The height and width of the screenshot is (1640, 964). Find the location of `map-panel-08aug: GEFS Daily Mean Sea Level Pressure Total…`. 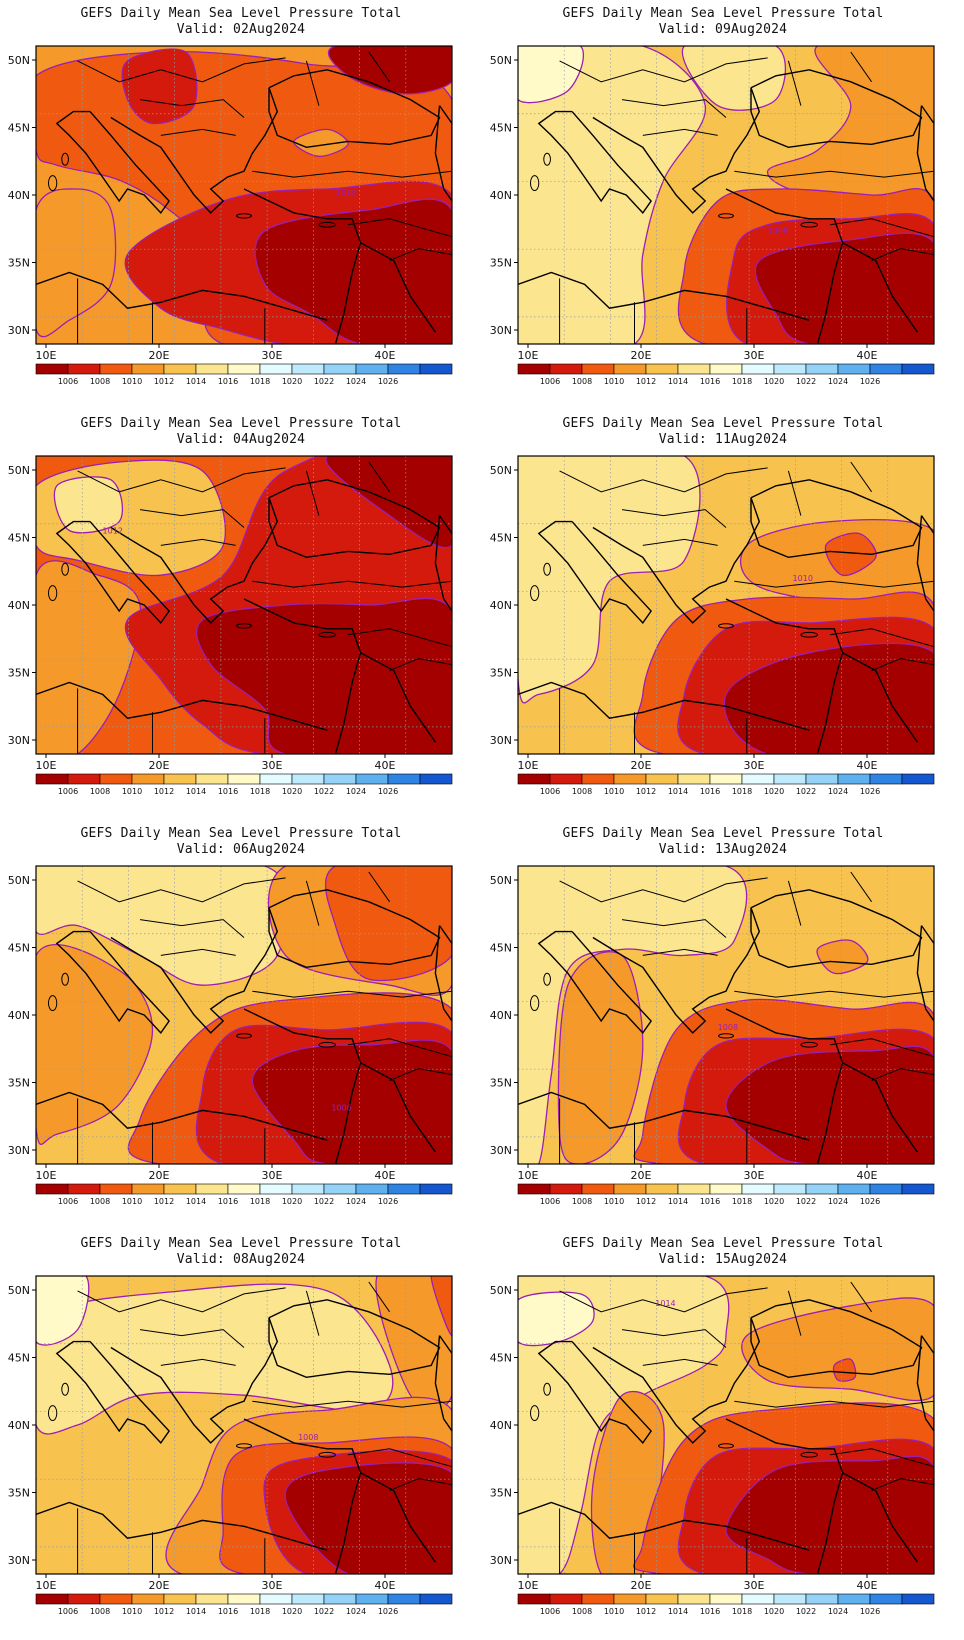

map-panel-08aug: GEFS Daily Mean Sea Level Pressure Total… is located at coordinates (241, 1435).